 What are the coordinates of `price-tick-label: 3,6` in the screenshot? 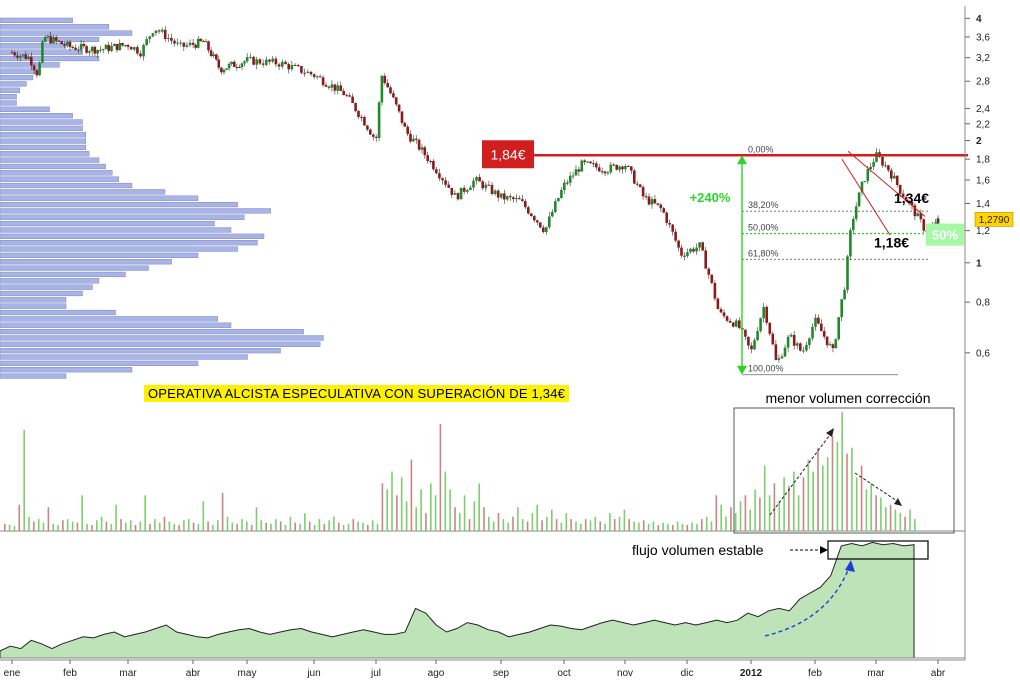 It's located at (983, 37).